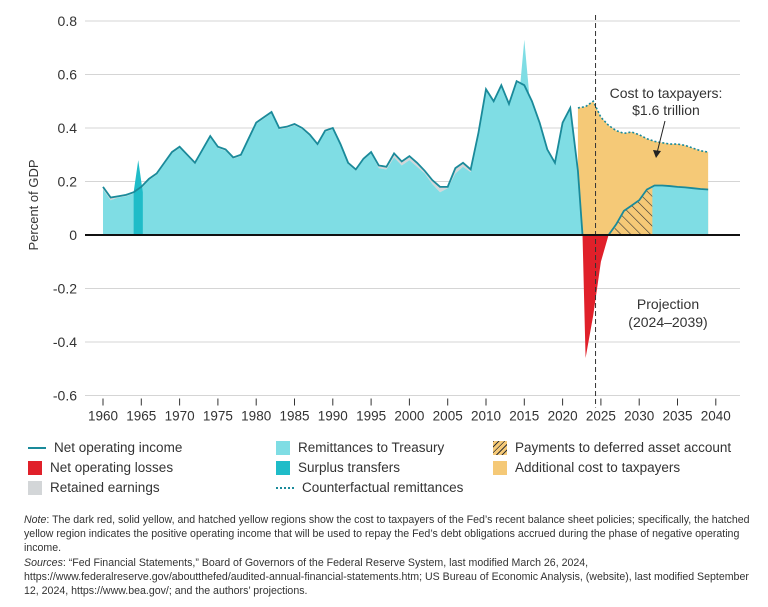 Image resolution: width=768 pixels, height=607 pixels. I want to click on annotation-cost-1: Cost to taxpayers:, so click(666, 93).